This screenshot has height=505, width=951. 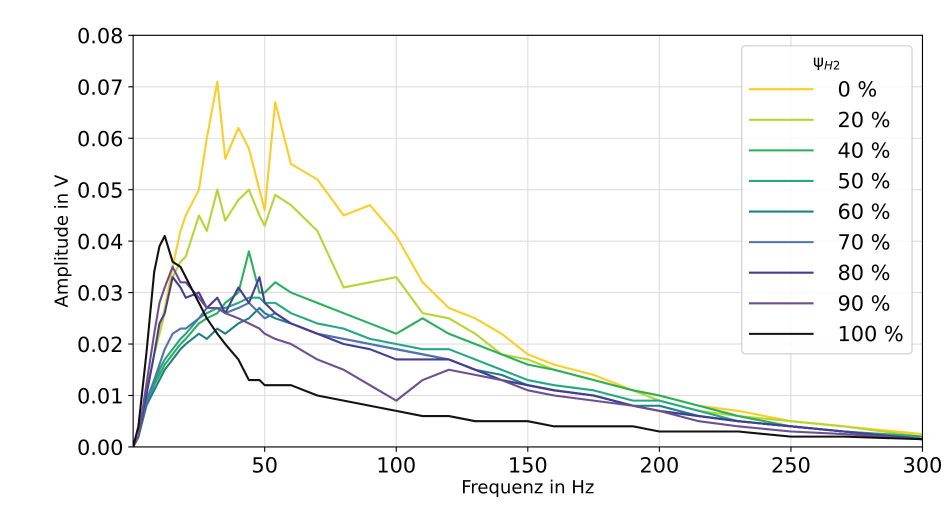 I want to click on y-axis-title: Amplitude in V, so click(x=63, y=241).